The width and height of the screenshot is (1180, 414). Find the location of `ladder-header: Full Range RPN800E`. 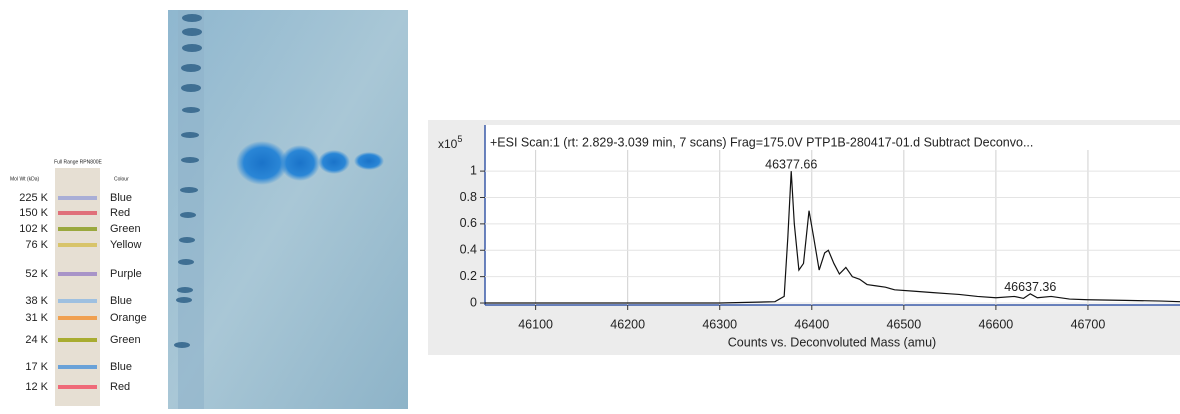

ladder-header: Full Range RPN800E is located at coordinates (78, 162).